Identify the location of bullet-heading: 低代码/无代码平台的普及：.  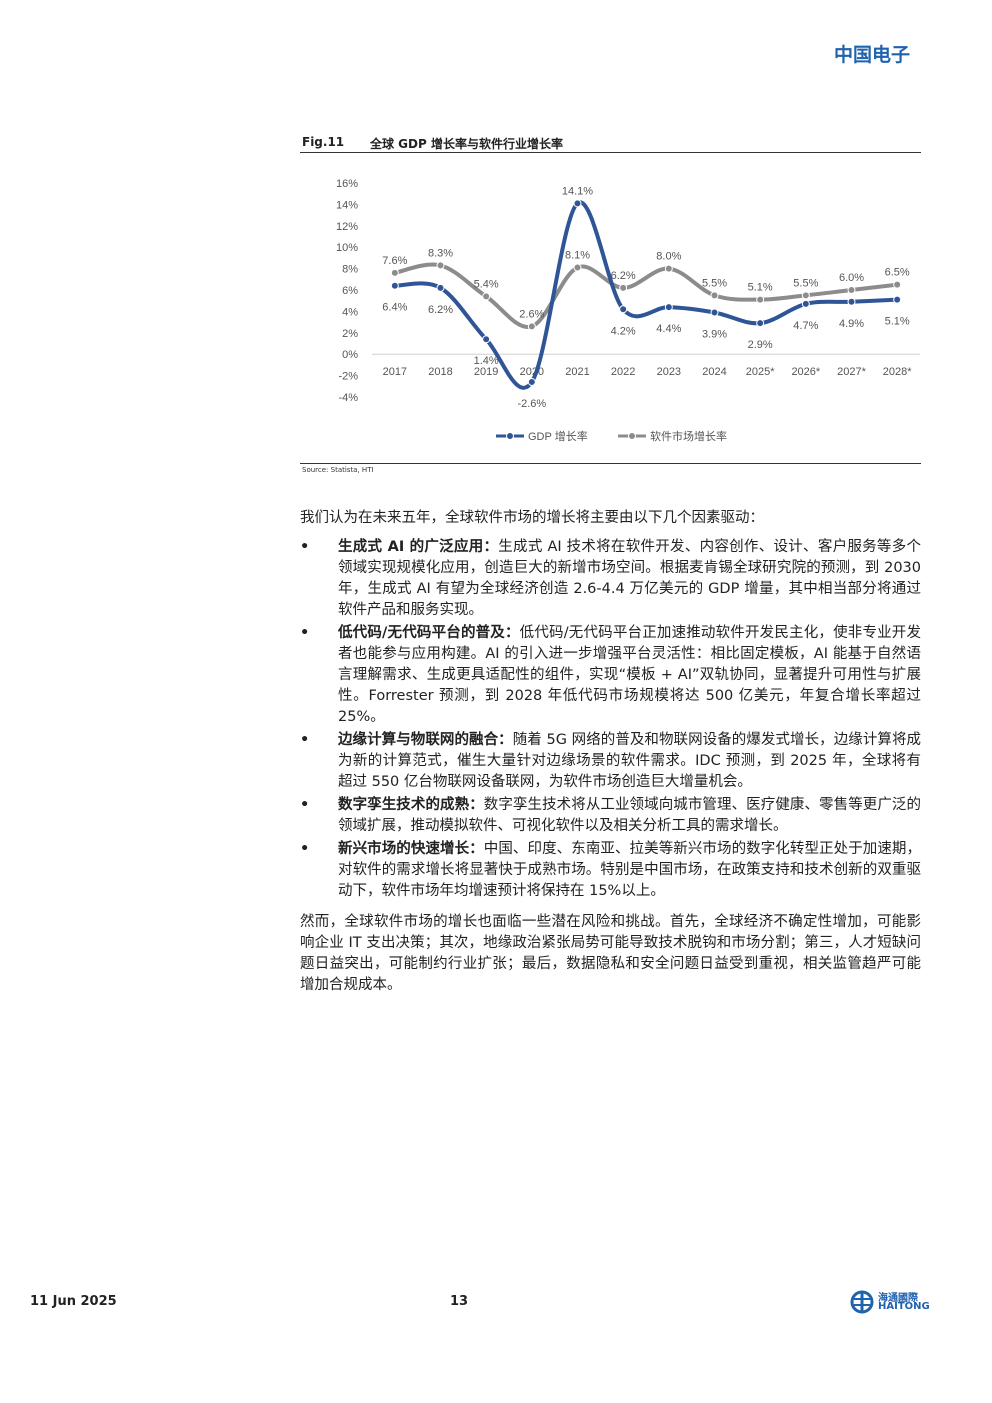
(429, 633).